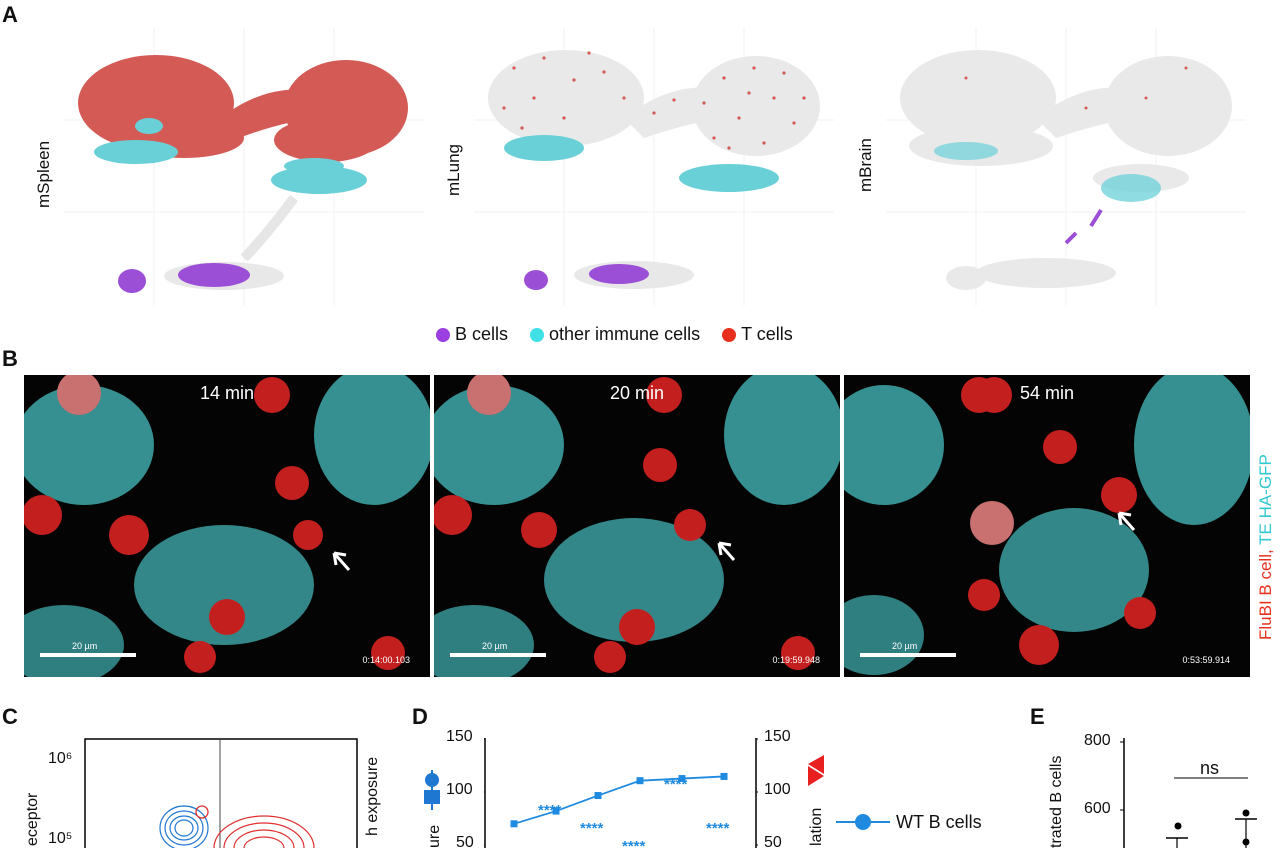 This screenshot has height=855, width=1280. I want to click on panel-d-right-tick-50: 50, so click(773, 842).